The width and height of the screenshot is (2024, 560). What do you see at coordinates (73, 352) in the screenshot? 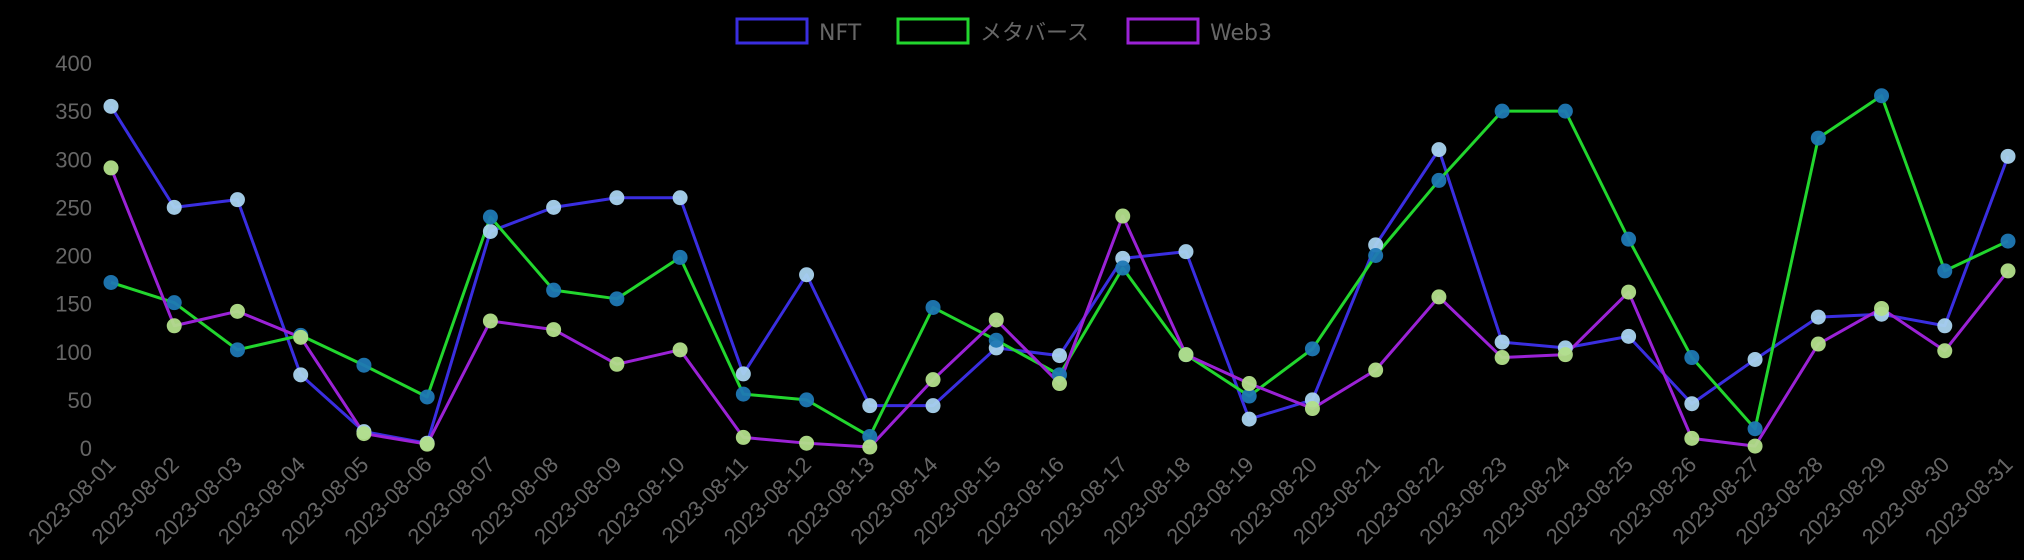
I see `y-tick-label: 100` at bounding box center [73, 352].